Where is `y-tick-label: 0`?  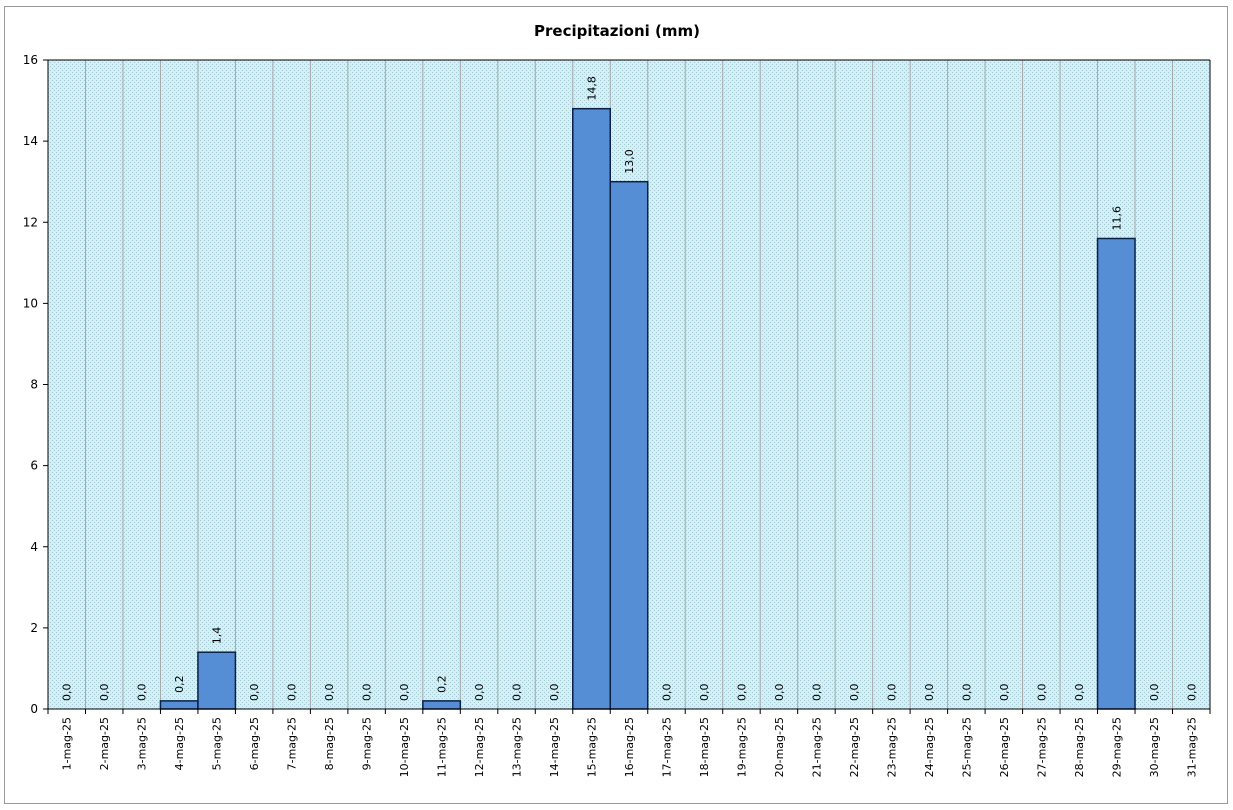
y-tick-label: 0 is located at coordinates (34, 709).